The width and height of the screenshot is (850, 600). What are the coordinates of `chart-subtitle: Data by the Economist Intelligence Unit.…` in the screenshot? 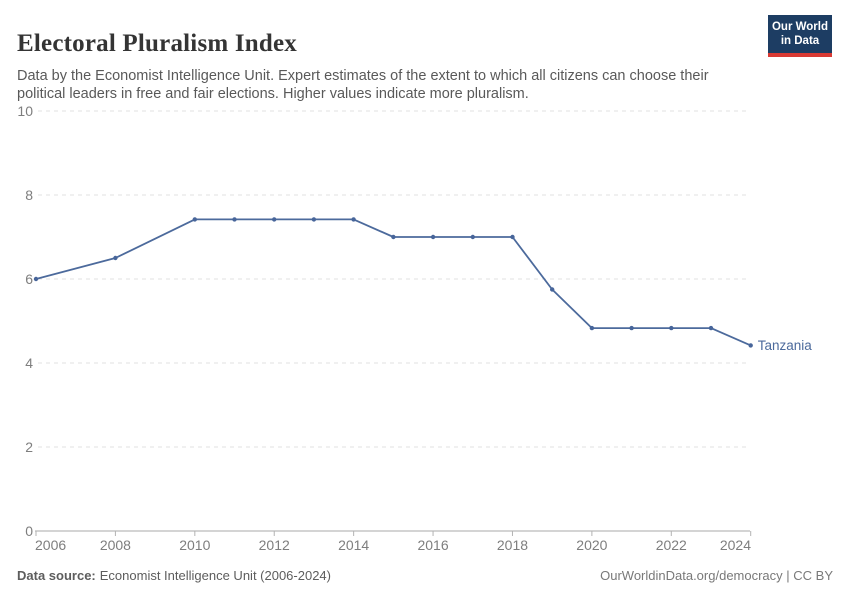 It's located at (363, 84).